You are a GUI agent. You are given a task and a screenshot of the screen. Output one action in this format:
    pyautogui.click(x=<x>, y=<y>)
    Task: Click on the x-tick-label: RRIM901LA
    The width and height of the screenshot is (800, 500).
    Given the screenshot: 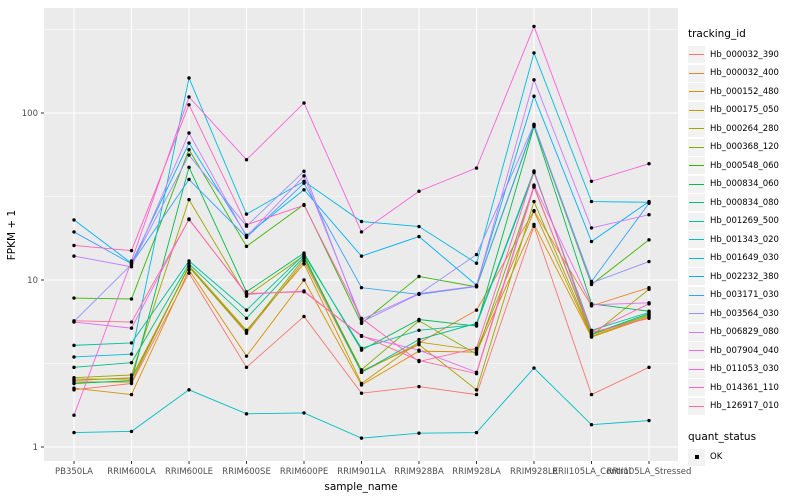 What is the action you would take?
    pyautogui.click(x=361, y=472)
    